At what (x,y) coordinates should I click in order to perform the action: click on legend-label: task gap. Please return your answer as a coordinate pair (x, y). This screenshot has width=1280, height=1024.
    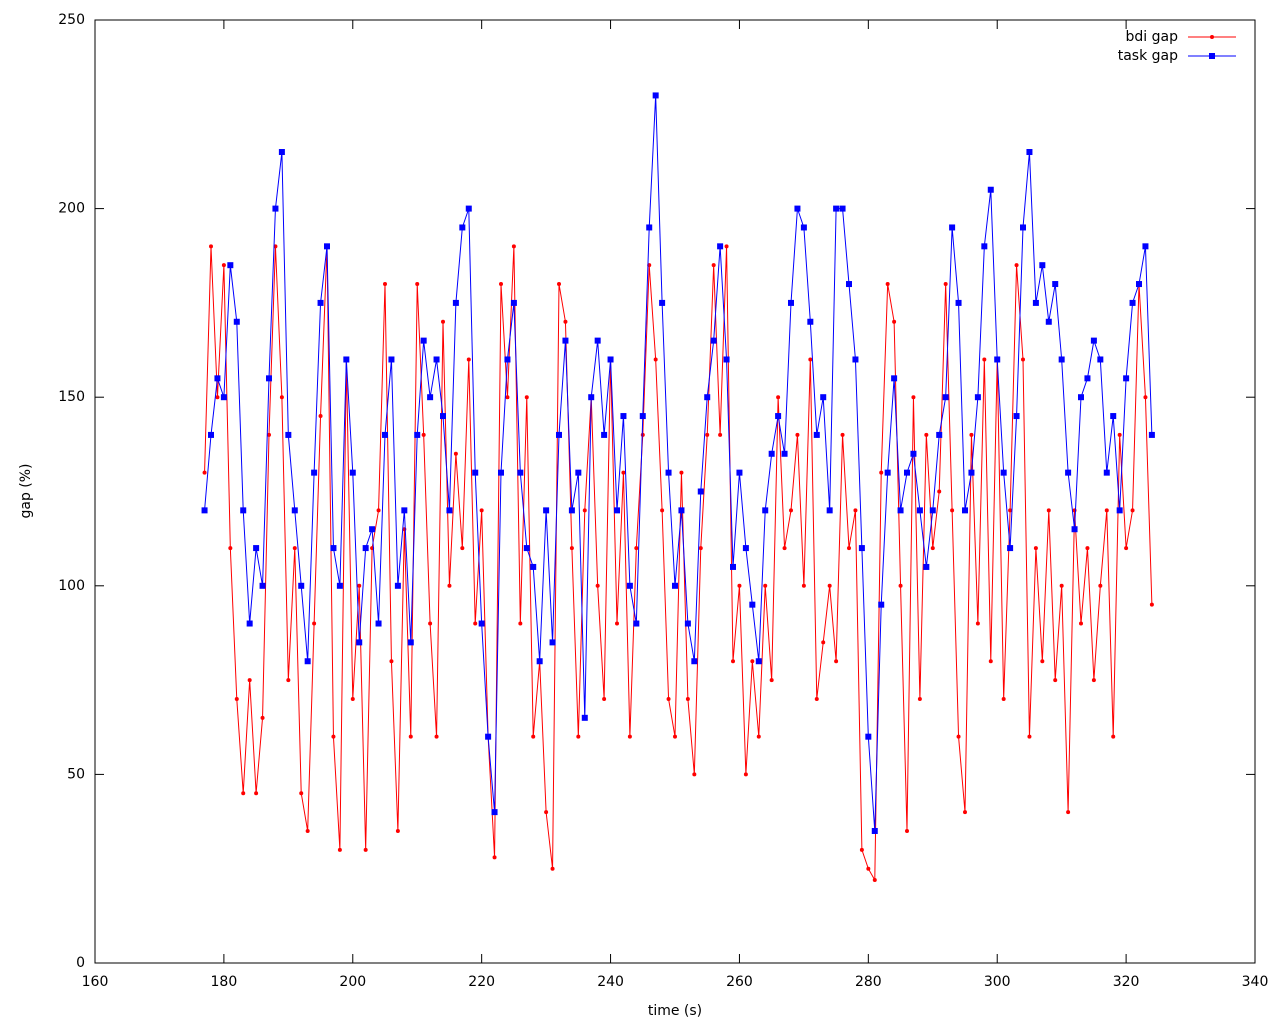
    Looking at the image, I should click on (1148, 56).